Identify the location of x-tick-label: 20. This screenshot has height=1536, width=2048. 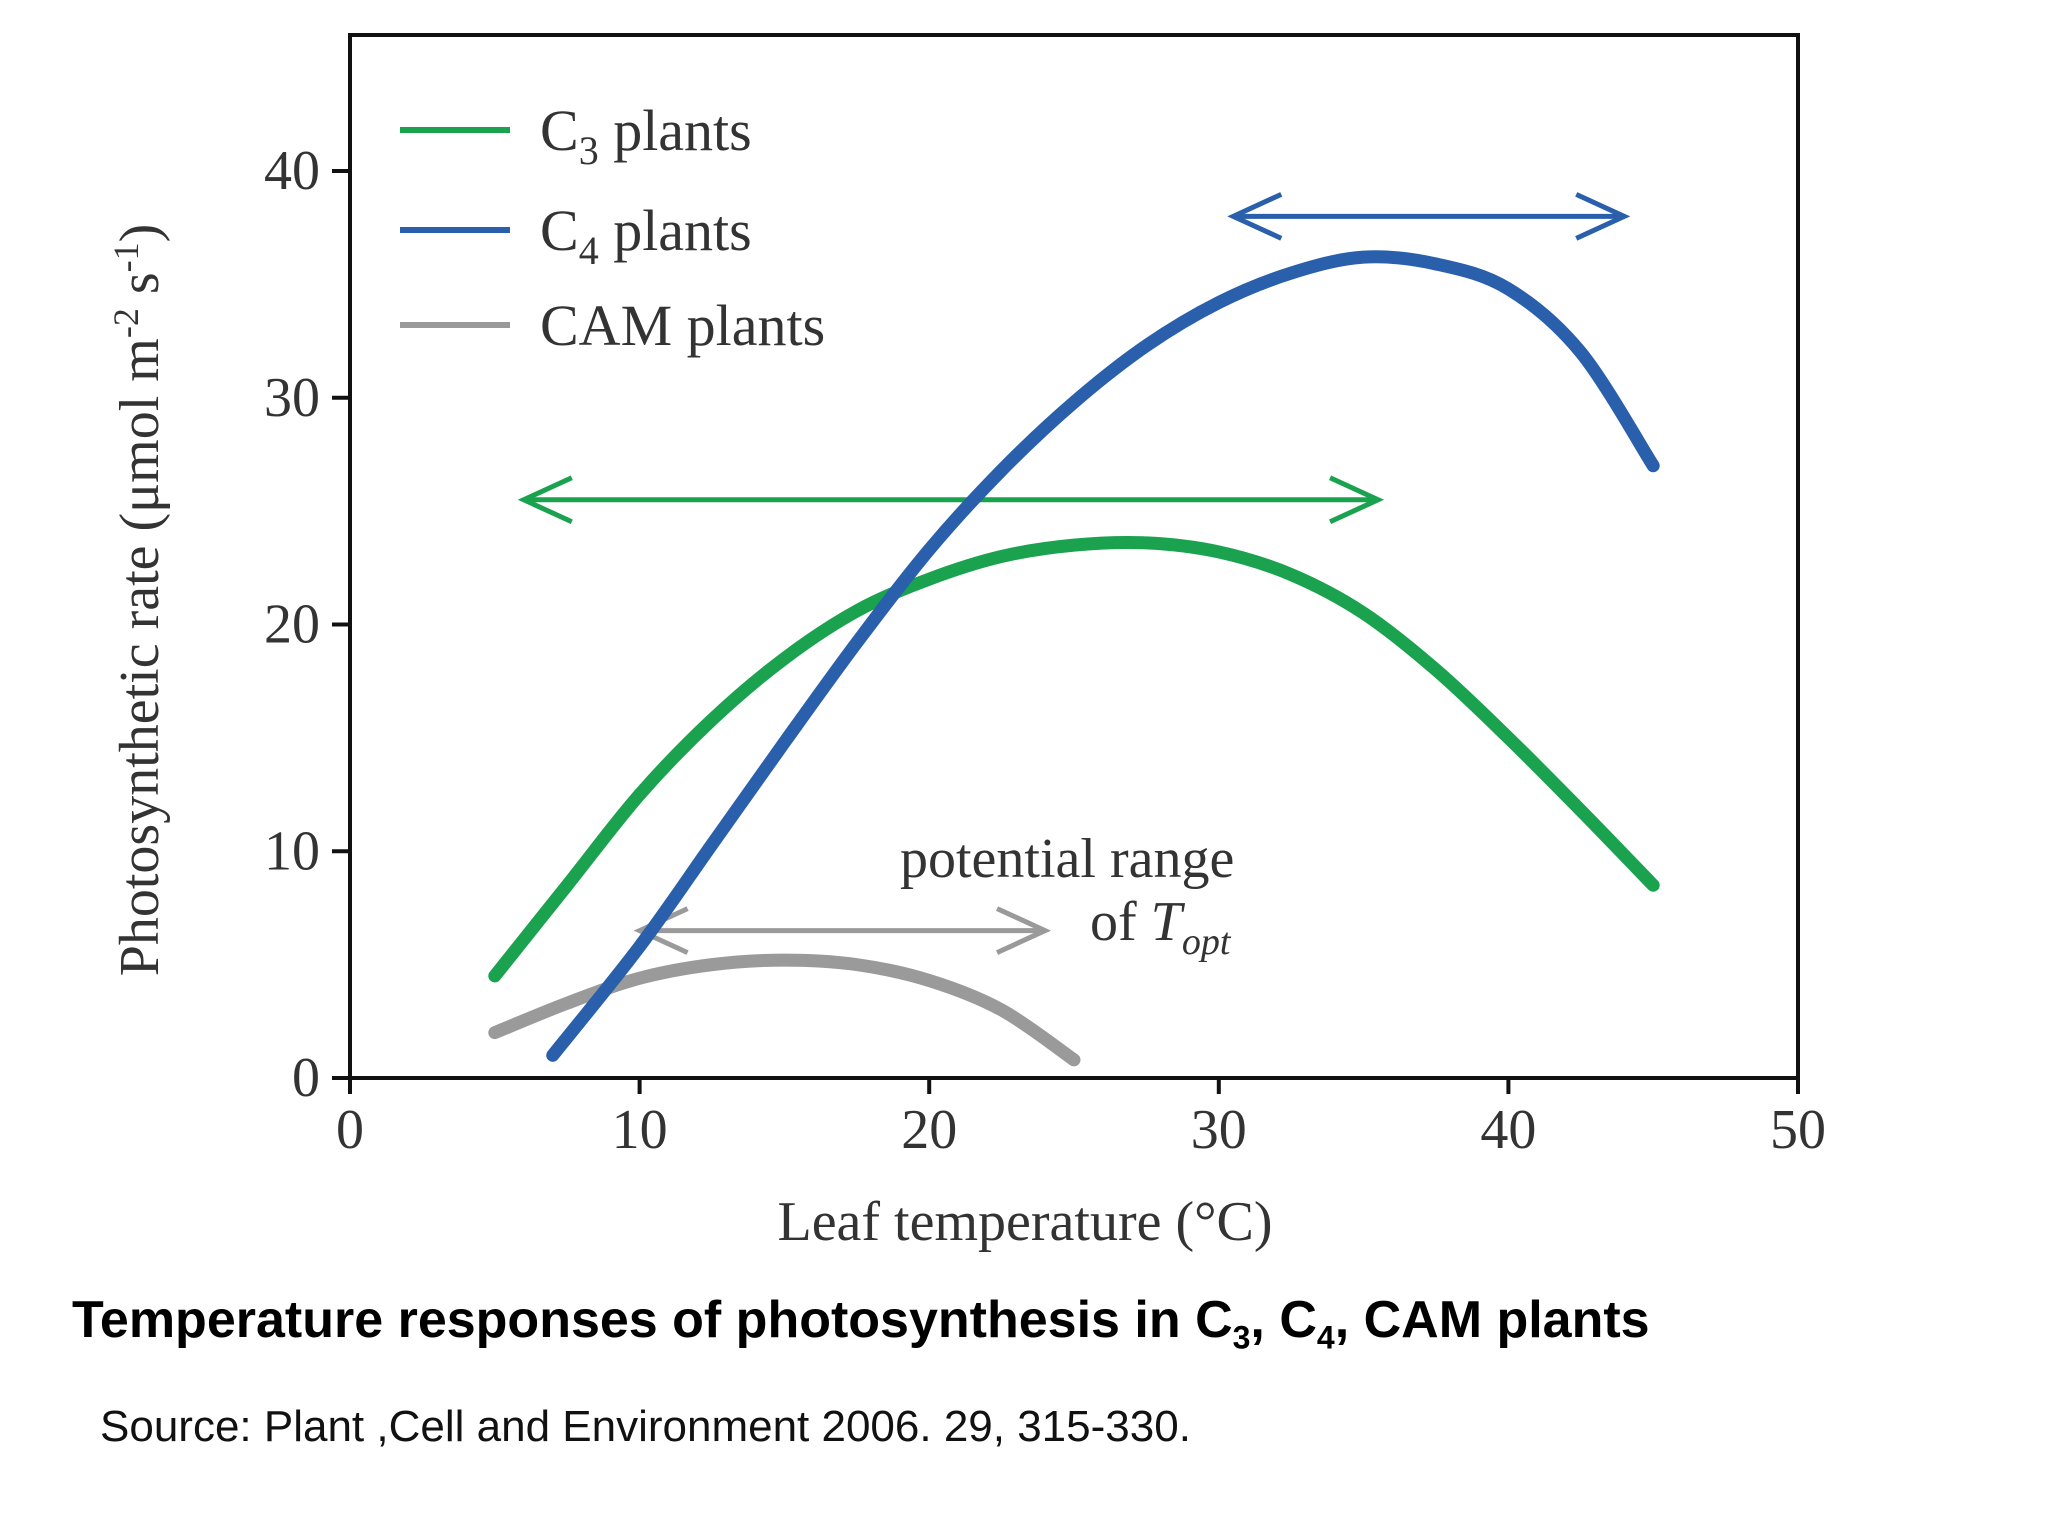
(929, 1130).